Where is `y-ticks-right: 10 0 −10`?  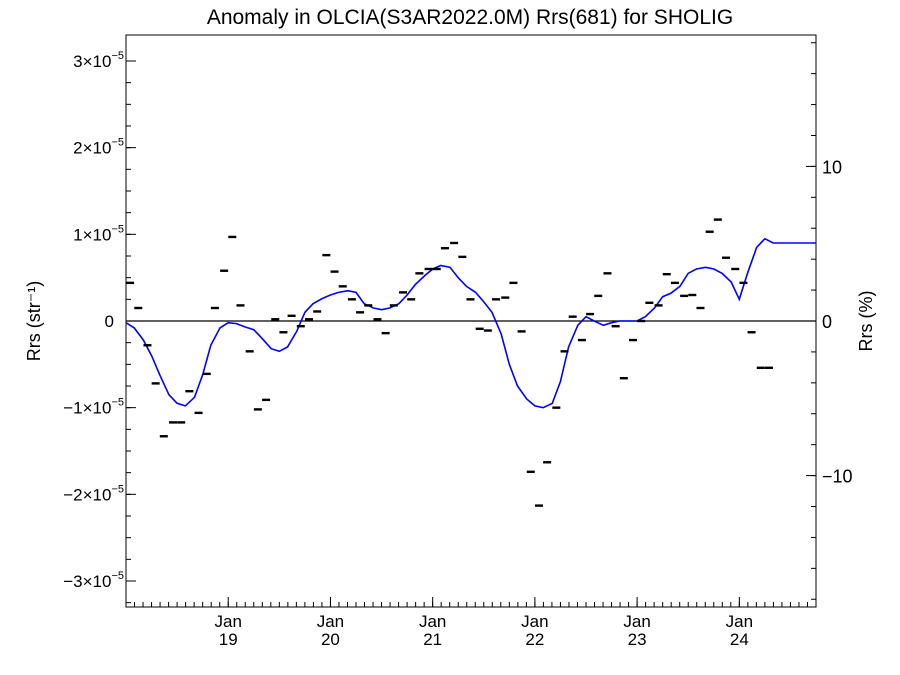
y-ticks-right: 10 0 −10 is located at coordinates (829, 322).